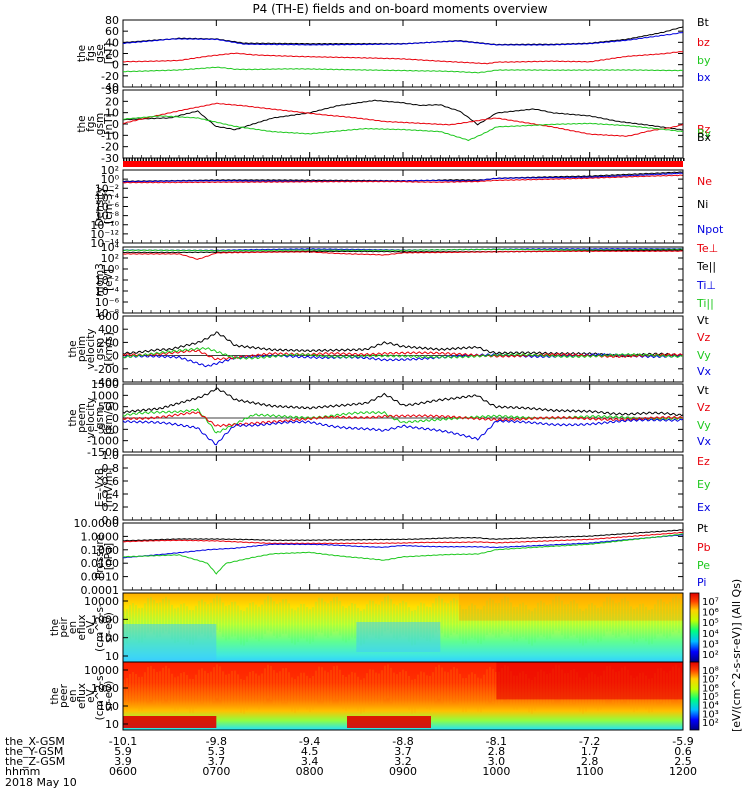  Describe the element at coordinates (590, 761) in the screenshot. I see `axis-value-z_gsm: 2.8` at that location.